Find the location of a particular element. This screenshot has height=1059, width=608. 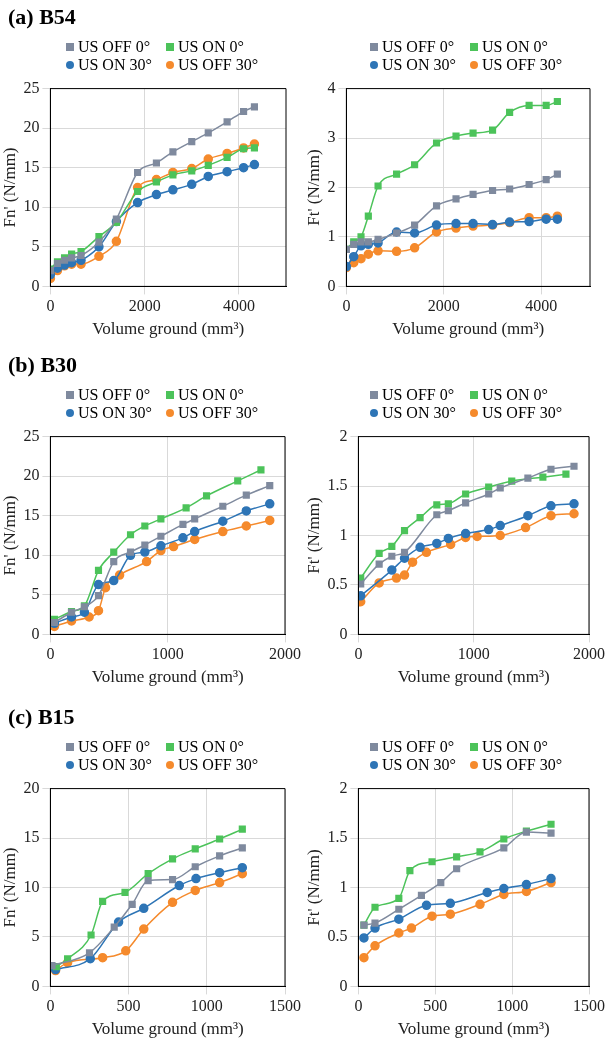

y-tick-label: 4 is located at coordinates (331, 87).